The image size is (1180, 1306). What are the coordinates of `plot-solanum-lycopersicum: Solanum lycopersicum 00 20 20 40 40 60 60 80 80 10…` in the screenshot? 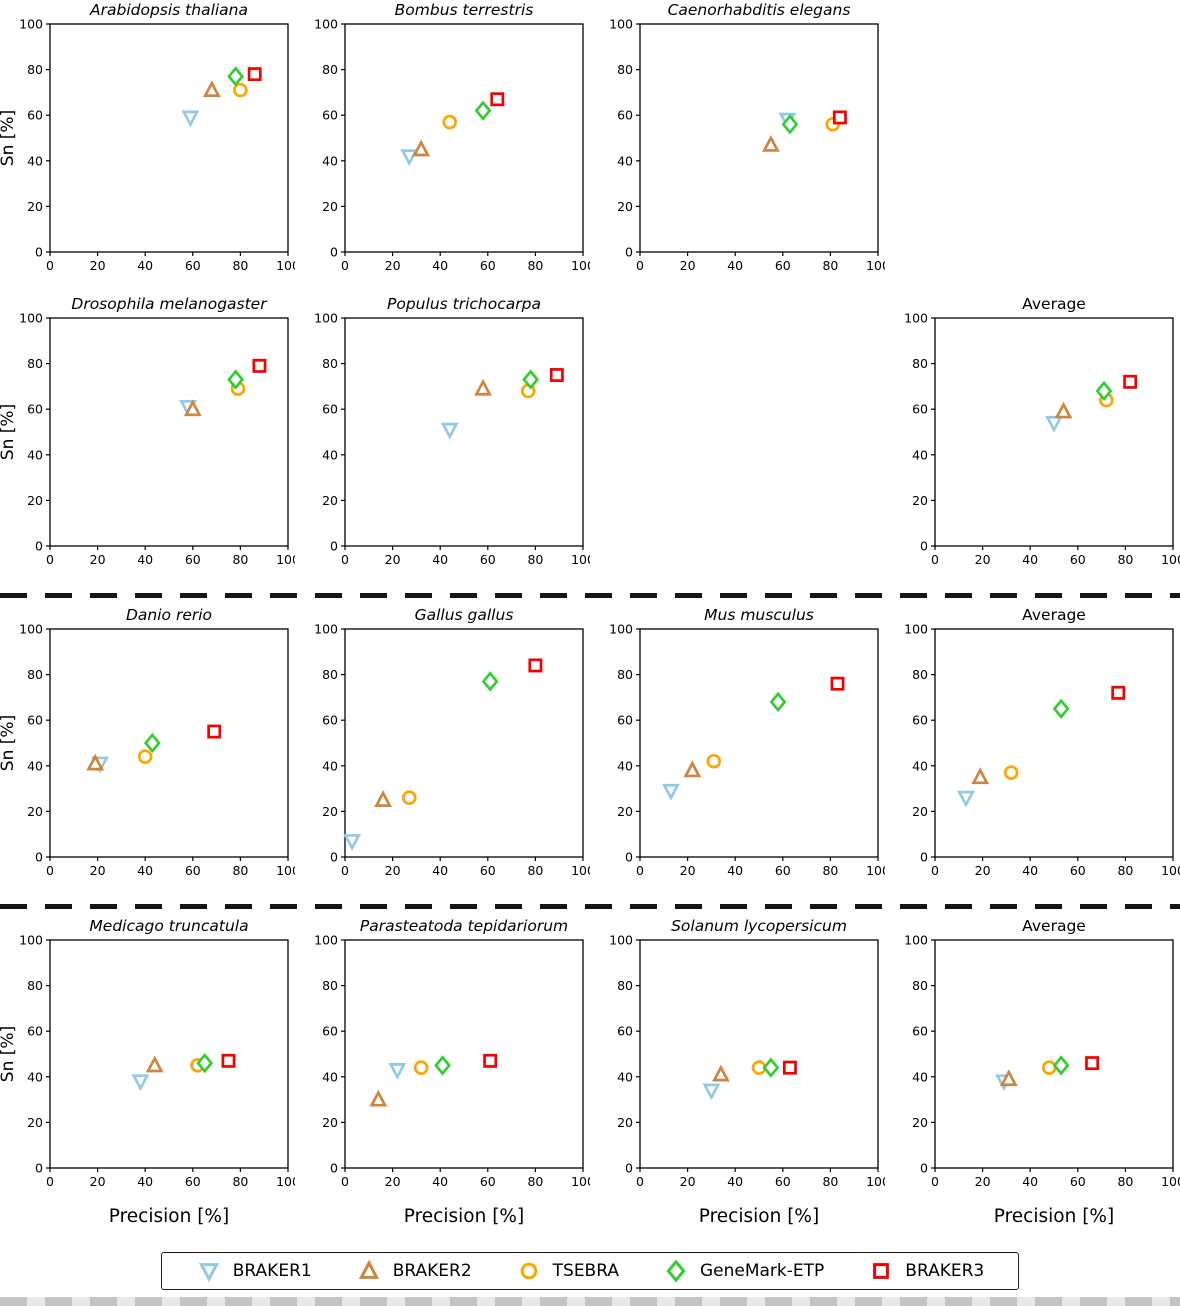 It's located at (749, 1072).